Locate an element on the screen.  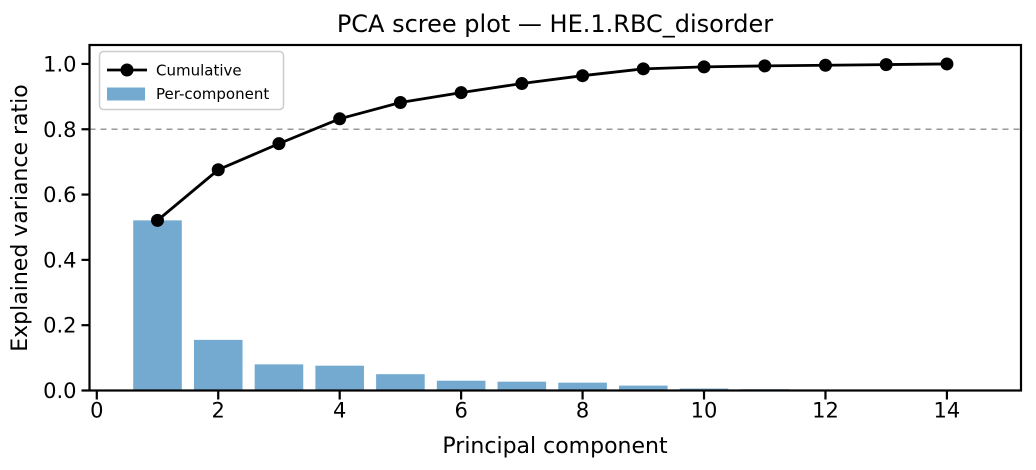
legend-item-cumulative: Cumulative is located at coordinates (174, 71).